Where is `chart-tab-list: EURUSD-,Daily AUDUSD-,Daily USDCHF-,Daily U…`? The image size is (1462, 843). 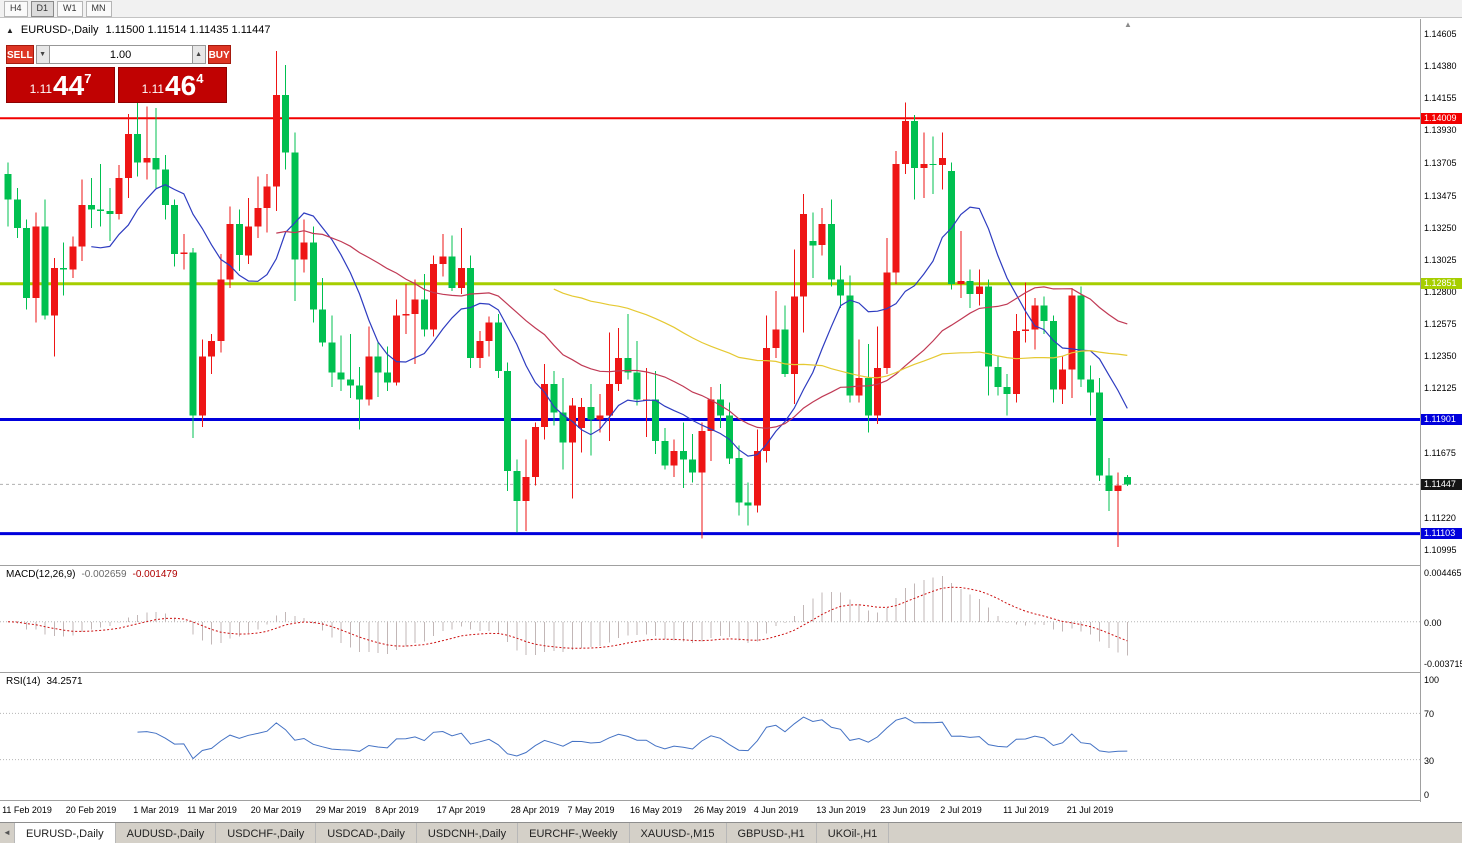 chart-tab-list: EURUSD-,Daily AUDUSD-,Daily USDCHF-,Daily U… is located at coordinates (452, 833).